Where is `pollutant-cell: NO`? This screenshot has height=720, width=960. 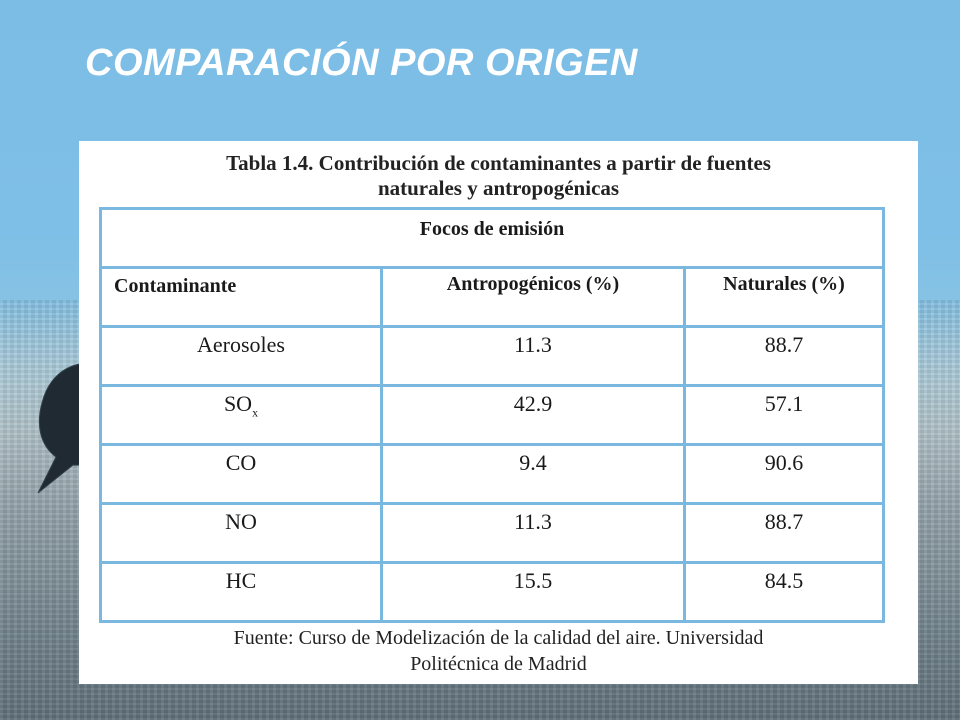 pollutant-cell: NO is located at coordinates (241, 533).